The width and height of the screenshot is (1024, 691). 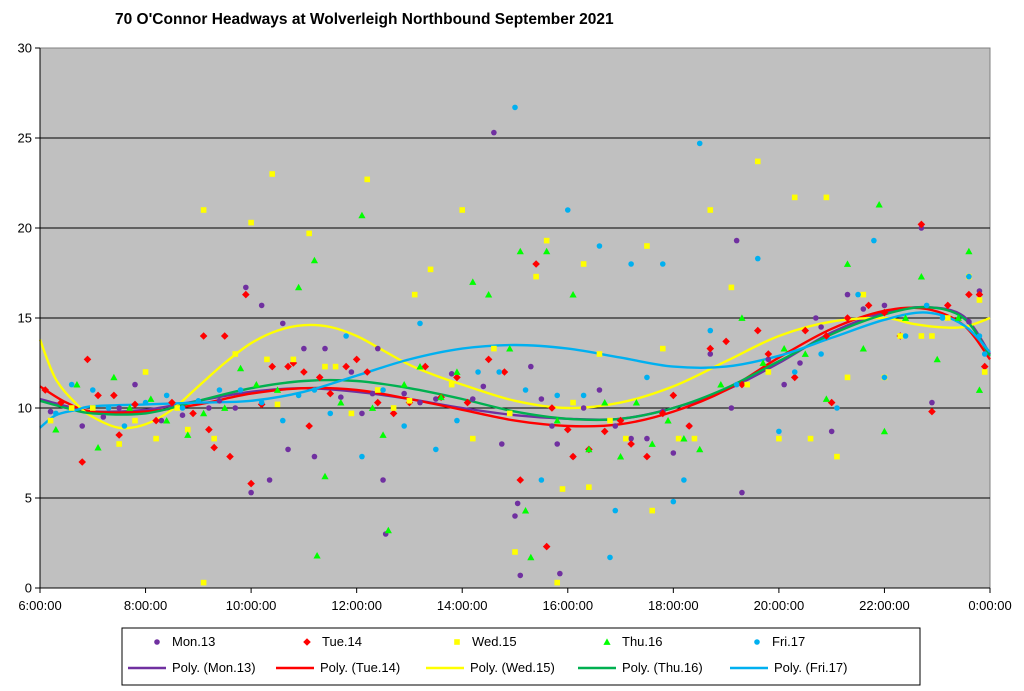 I want to click on x-tick-label: 12:00:00, so click(x=356, y=605).